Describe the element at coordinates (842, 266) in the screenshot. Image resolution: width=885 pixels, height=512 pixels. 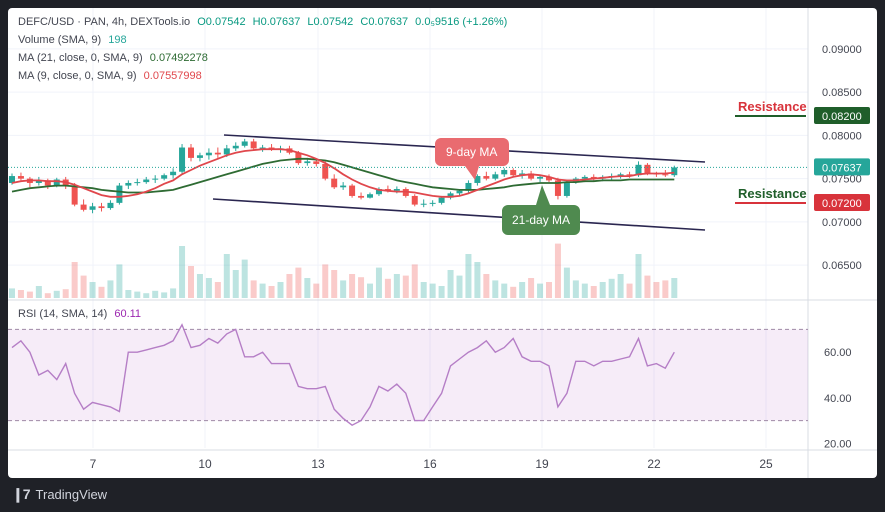
I see `price-axis-label: 0.06500` at that location.